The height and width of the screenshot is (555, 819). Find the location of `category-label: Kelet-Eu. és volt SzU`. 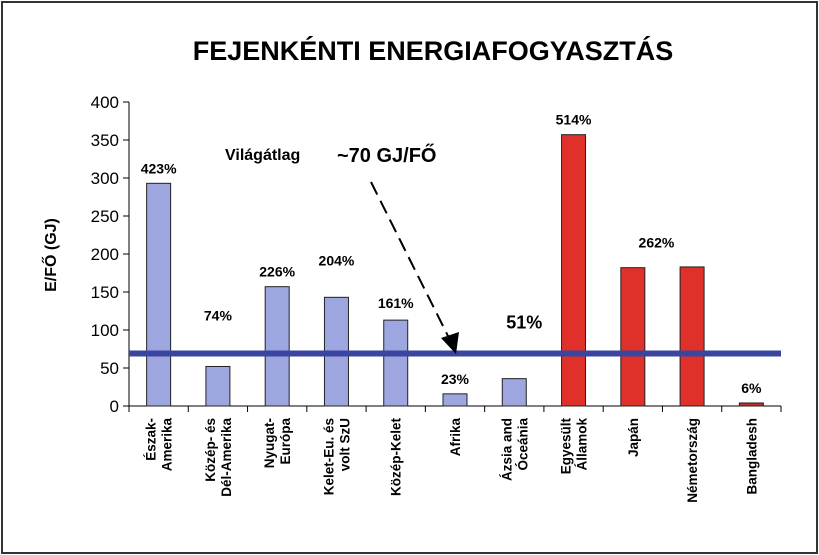

category-label: Kelet-Eu. és volt SzU is located at coordinates (336, 456).